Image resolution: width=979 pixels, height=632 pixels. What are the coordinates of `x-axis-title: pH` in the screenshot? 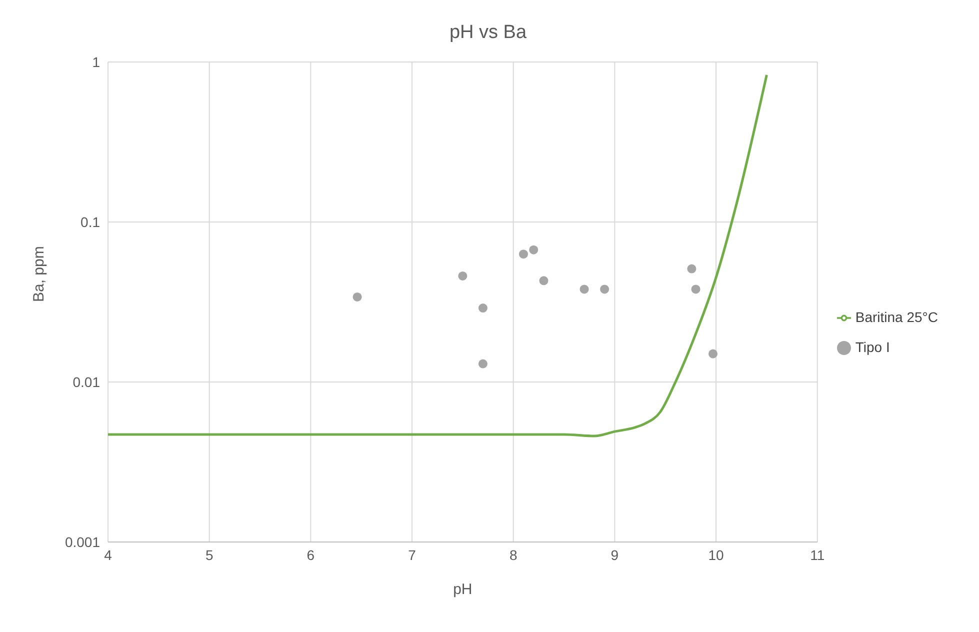 It's located at (462, 589).